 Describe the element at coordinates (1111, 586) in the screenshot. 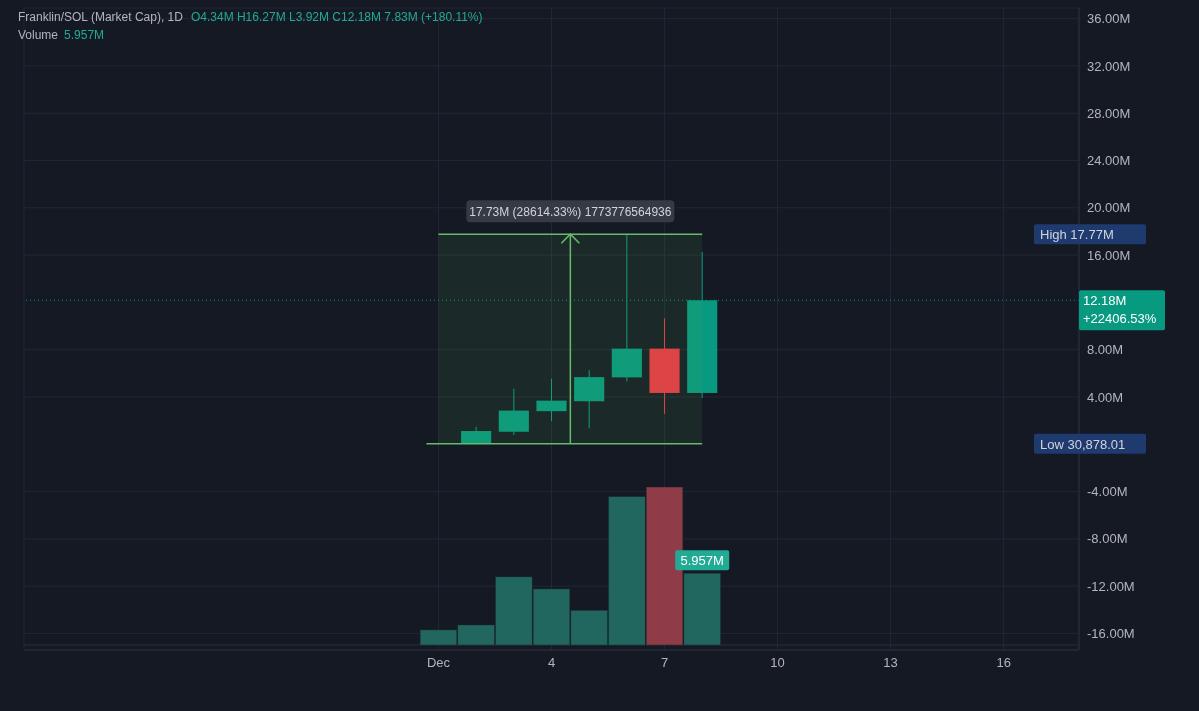

I see `y-tick-label: -12.00M` at that location.